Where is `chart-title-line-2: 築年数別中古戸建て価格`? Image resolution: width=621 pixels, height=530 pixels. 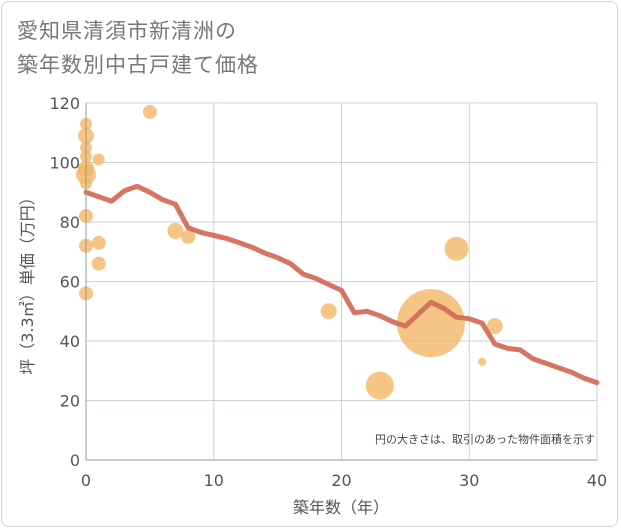 chart-title-line-2: 築年数別中古戸建て価格 is located at coordinates (138, 65).